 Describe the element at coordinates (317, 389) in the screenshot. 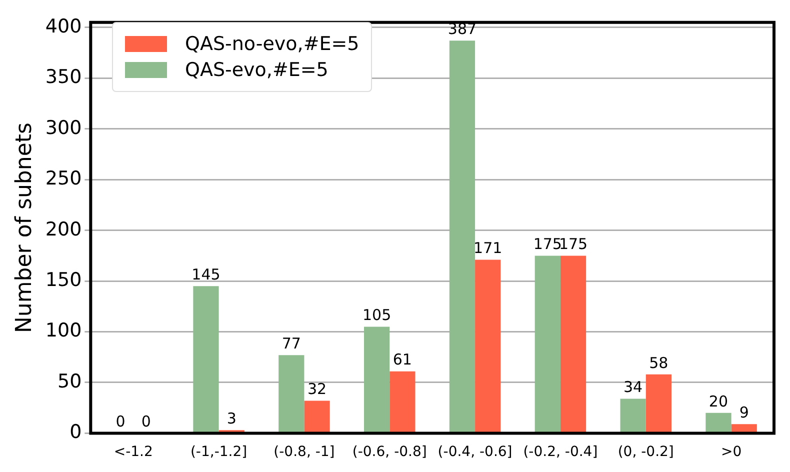

I see `data-label: 32` at that location.